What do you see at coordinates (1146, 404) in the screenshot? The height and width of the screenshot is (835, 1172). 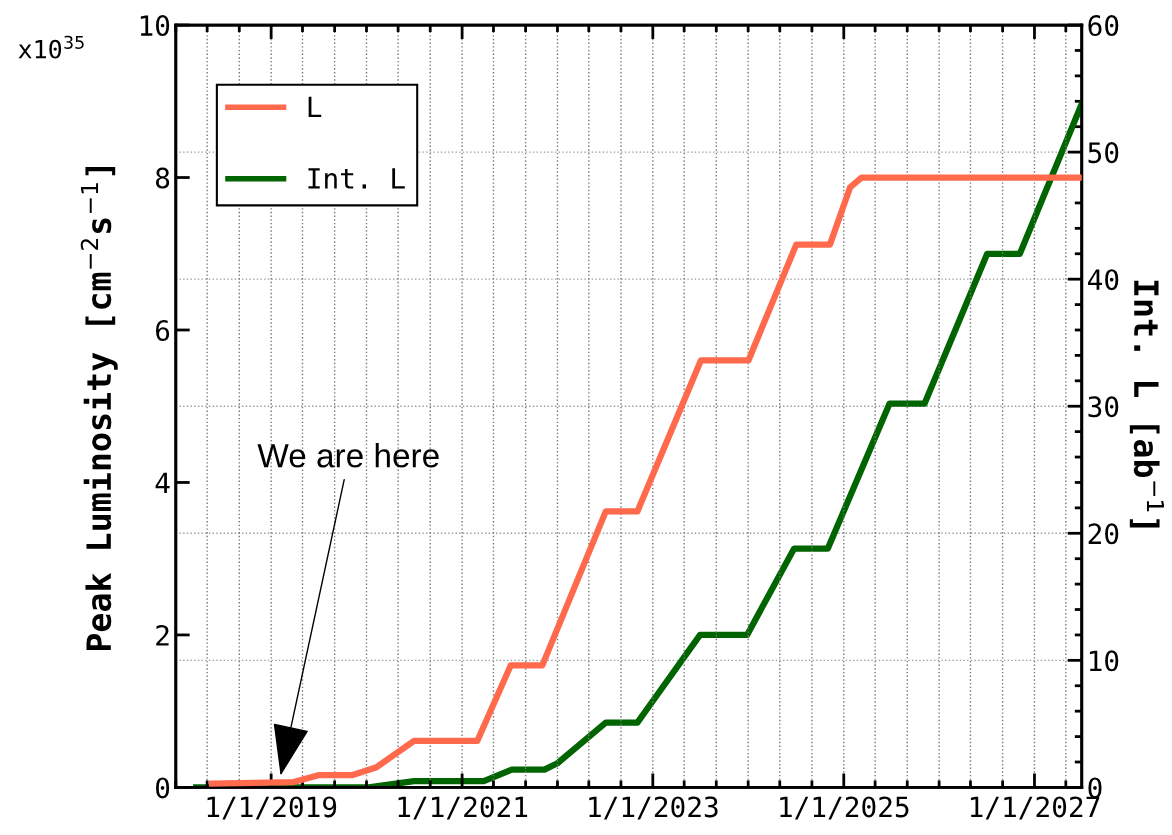 I see `y2-axis-title: Int. L [ab$^{−1}$]` at bounding box center [1146, 404].